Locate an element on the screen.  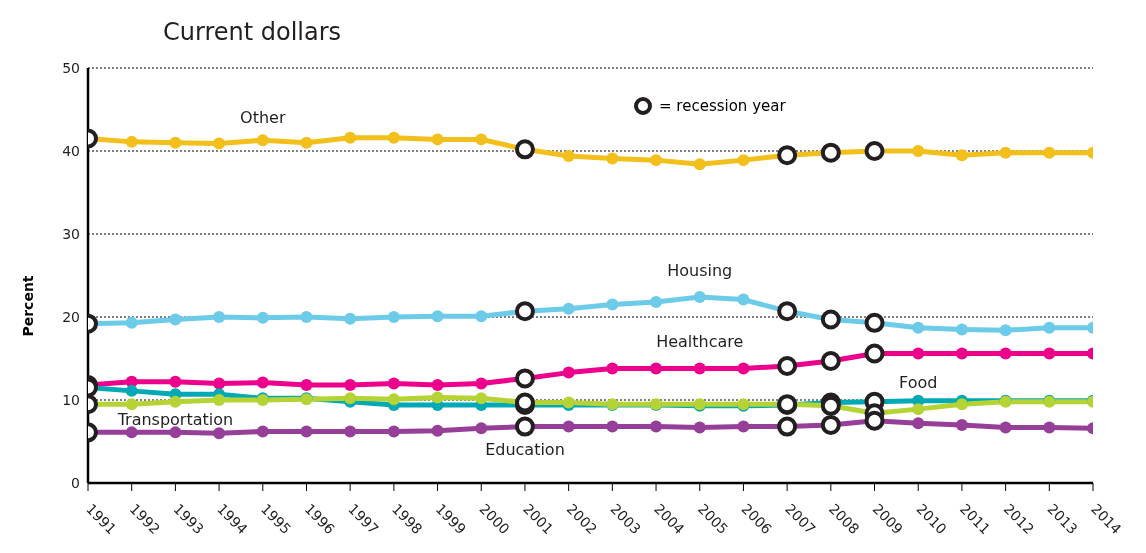
y-tick-label: 10 is located at coordinates (71, 399).